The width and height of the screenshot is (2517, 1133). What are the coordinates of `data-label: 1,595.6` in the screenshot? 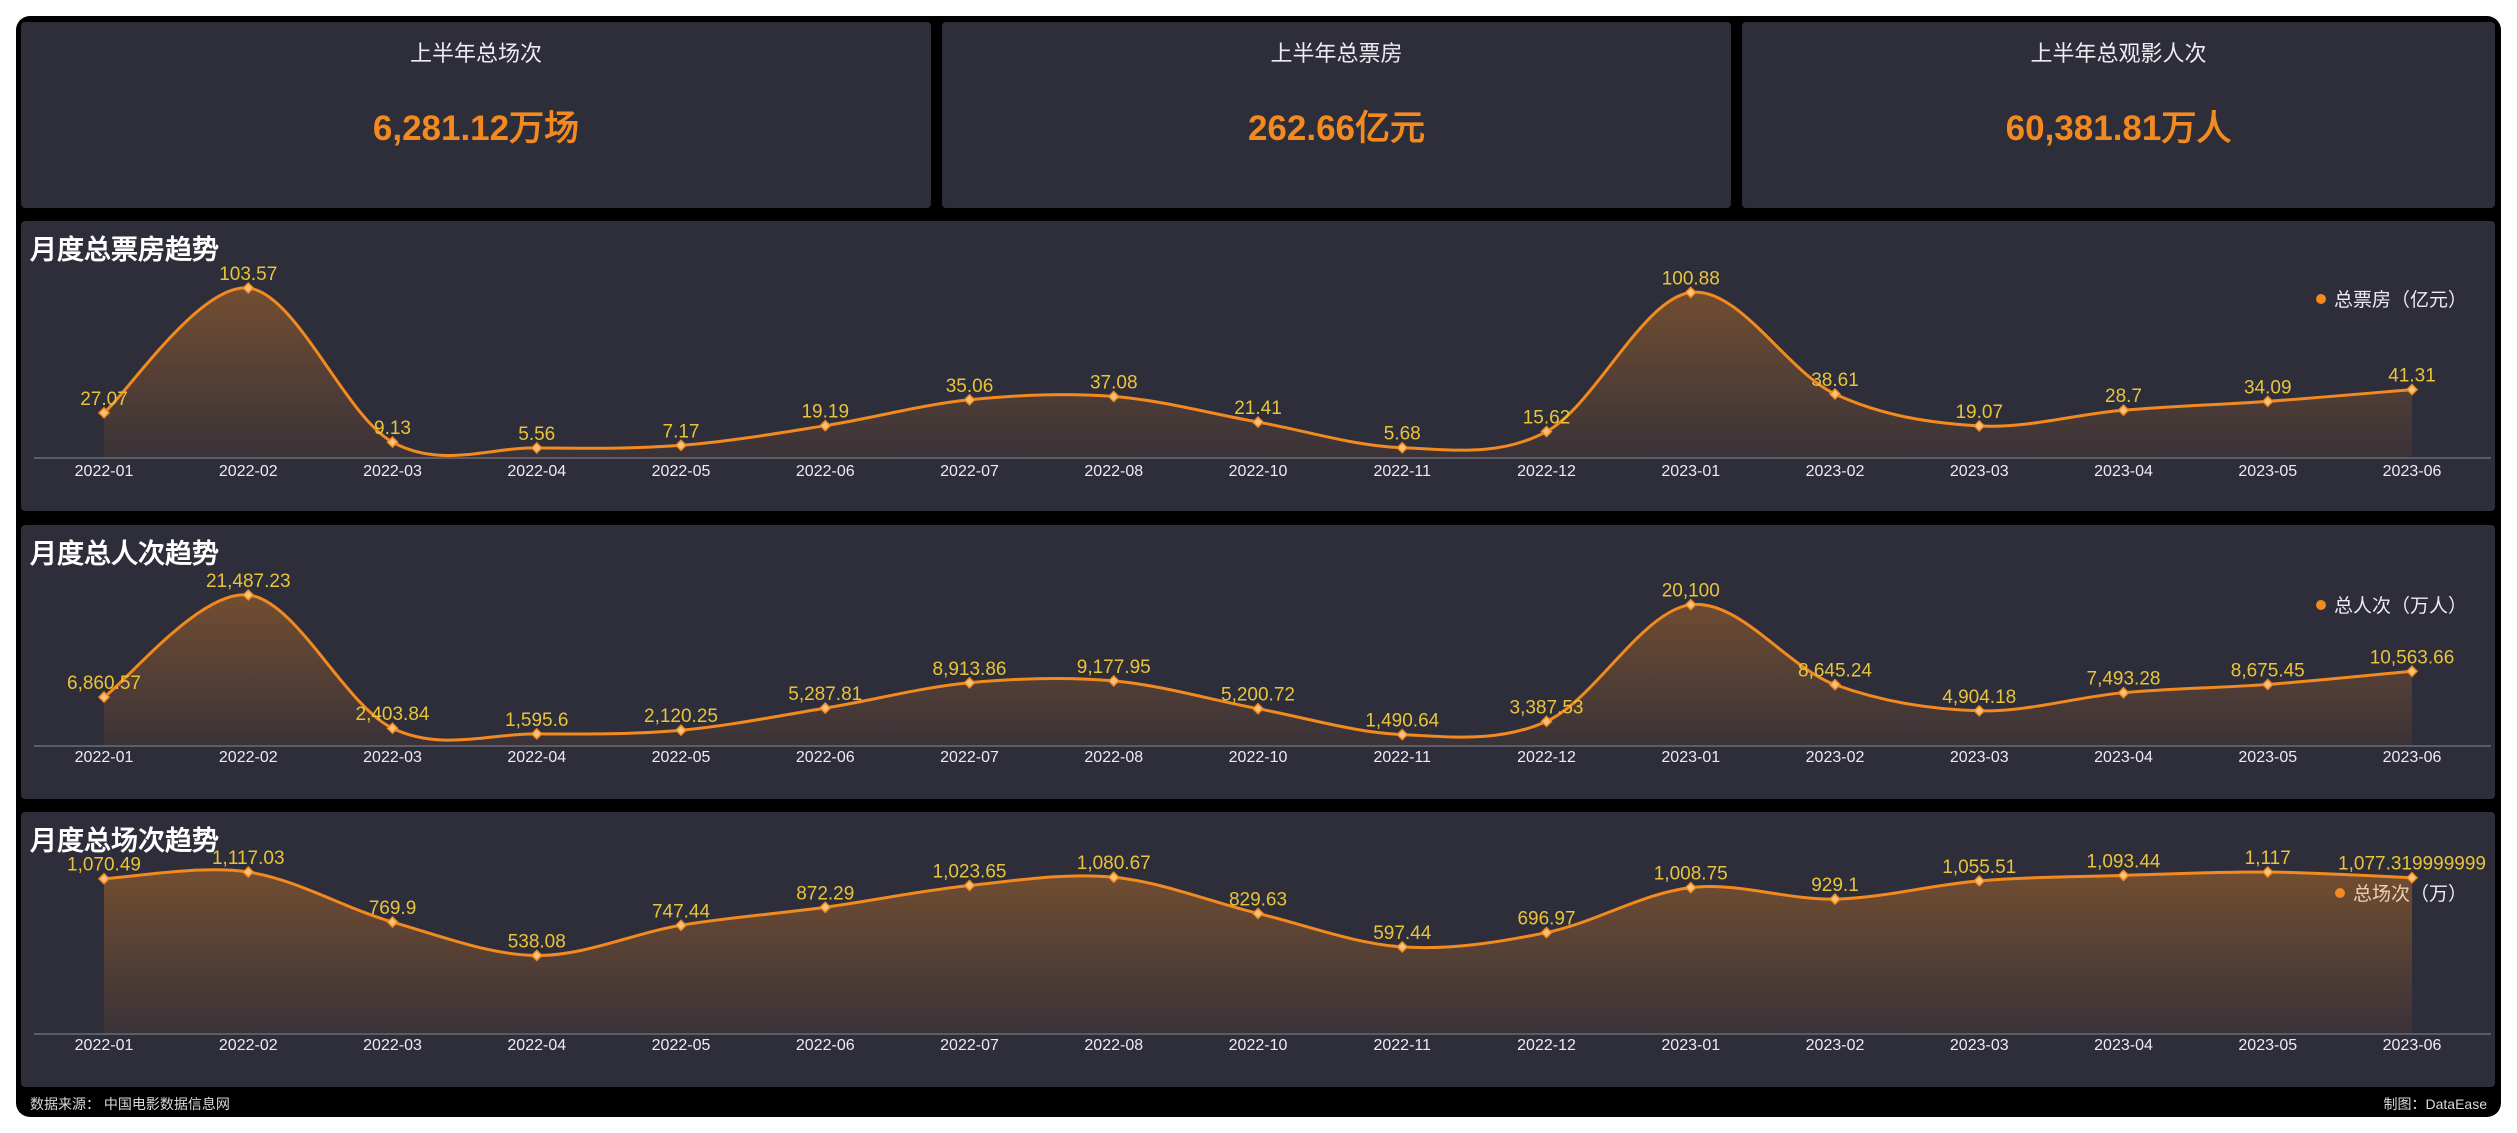 It's located at (536, 720).